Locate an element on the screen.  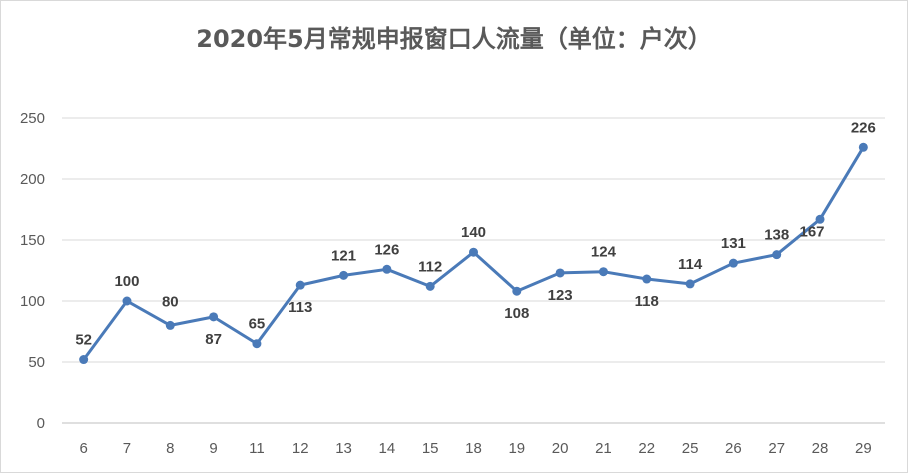
data-label: 121 is located at coordinates (343, 255).